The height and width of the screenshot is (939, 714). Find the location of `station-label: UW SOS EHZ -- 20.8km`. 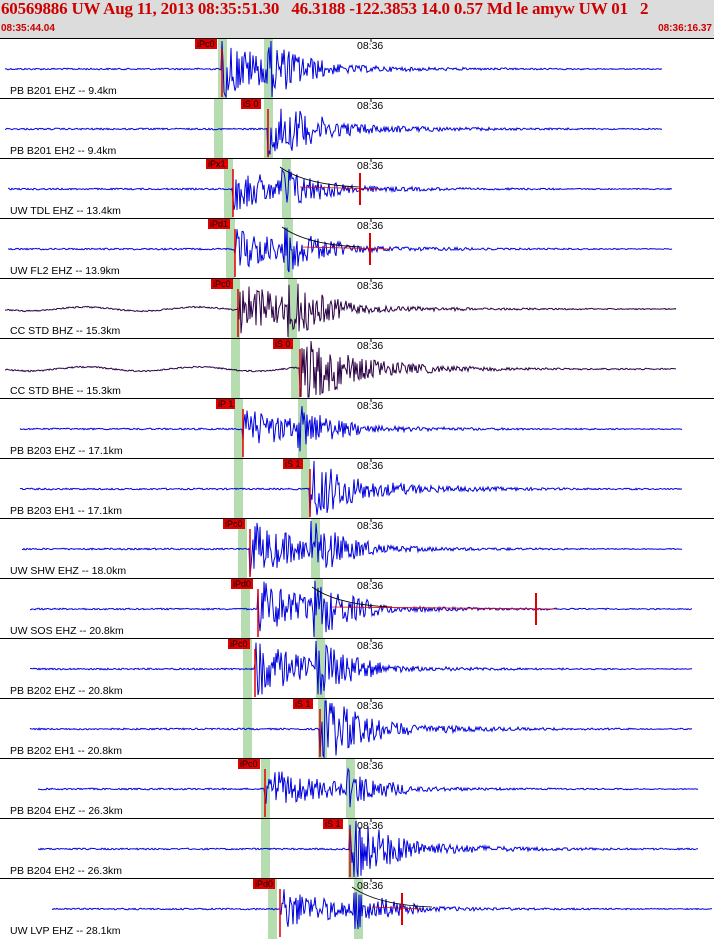

station-label: UW SOS EHZ -- 20.8km is located at coordinates (67, 631).